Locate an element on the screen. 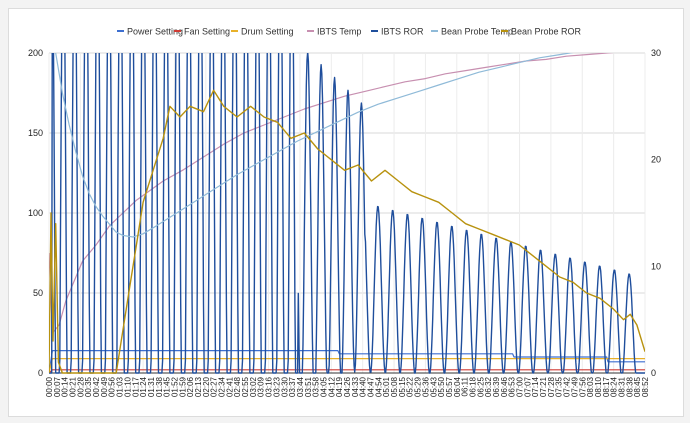 The width and height of the screenshot is (690, 423). x-tick-7: 00:49 is located at coordinates (104, 386).